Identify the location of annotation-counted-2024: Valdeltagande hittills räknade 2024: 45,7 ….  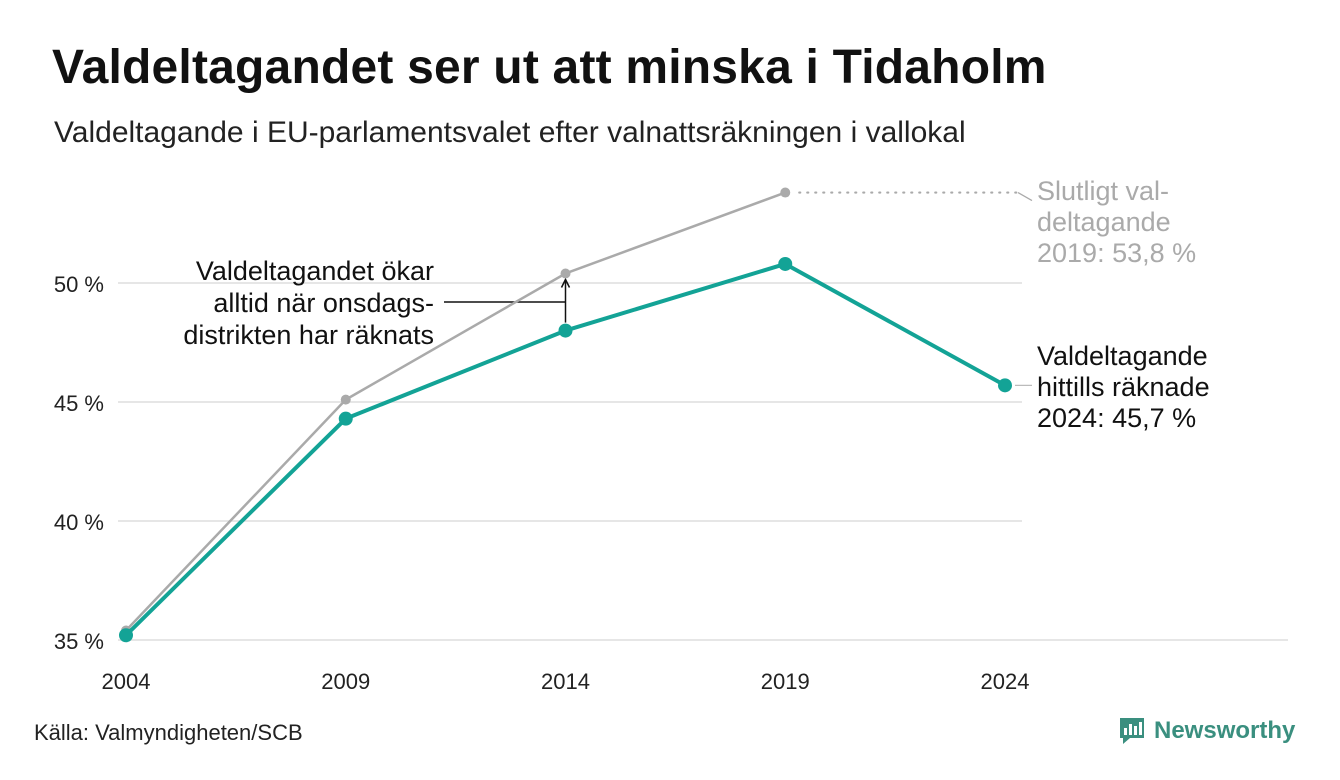
(1123, 387).